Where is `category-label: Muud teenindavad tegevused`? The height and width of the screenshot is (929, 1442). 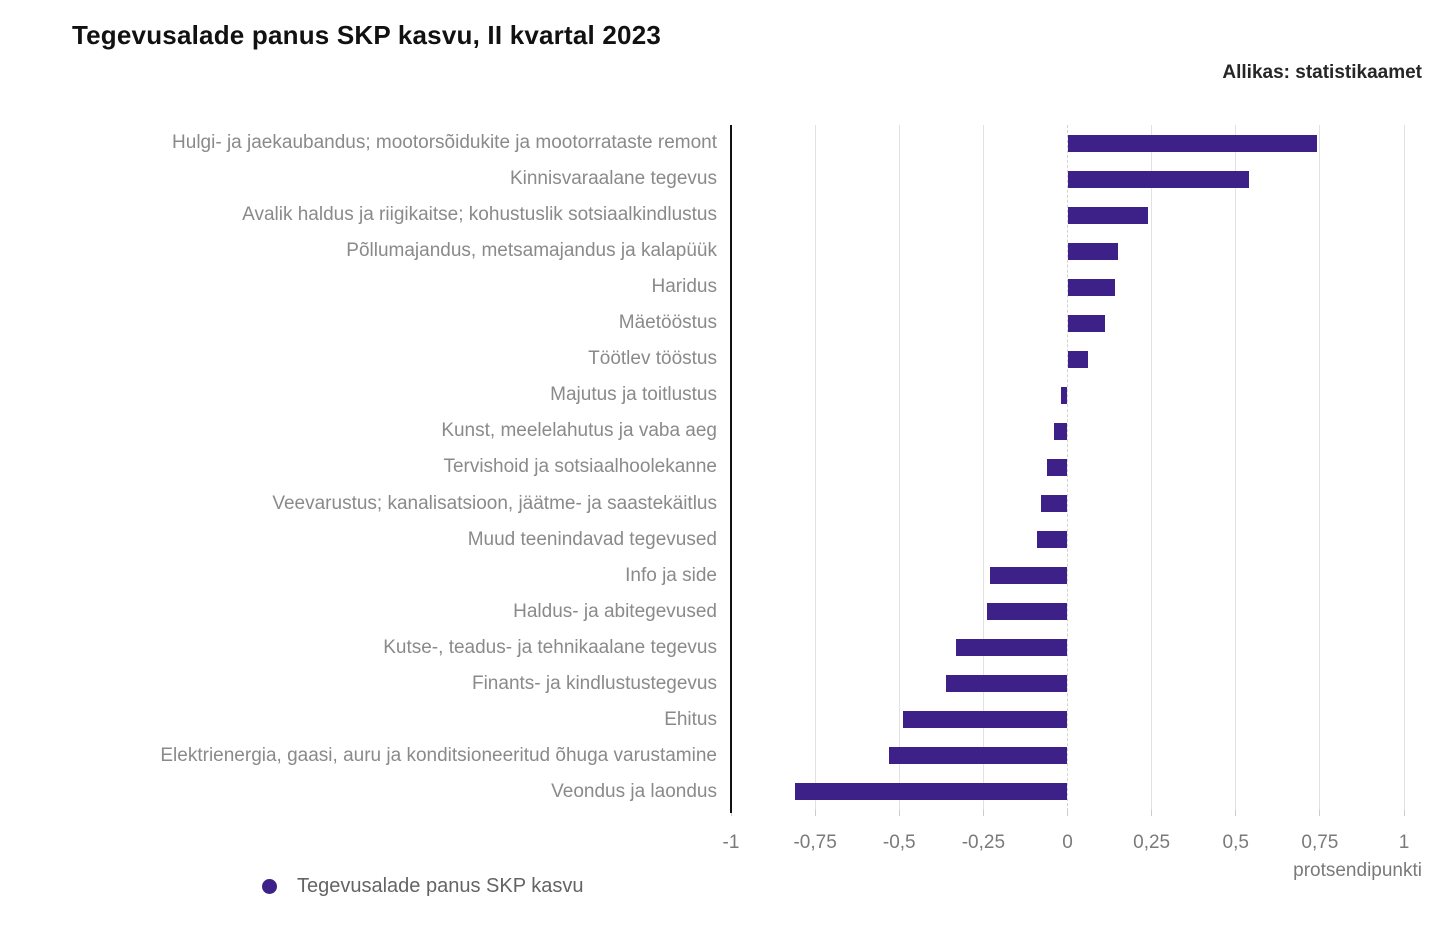 category-label: Muud teenindavad tegevused is located at coordinates (592, 539).